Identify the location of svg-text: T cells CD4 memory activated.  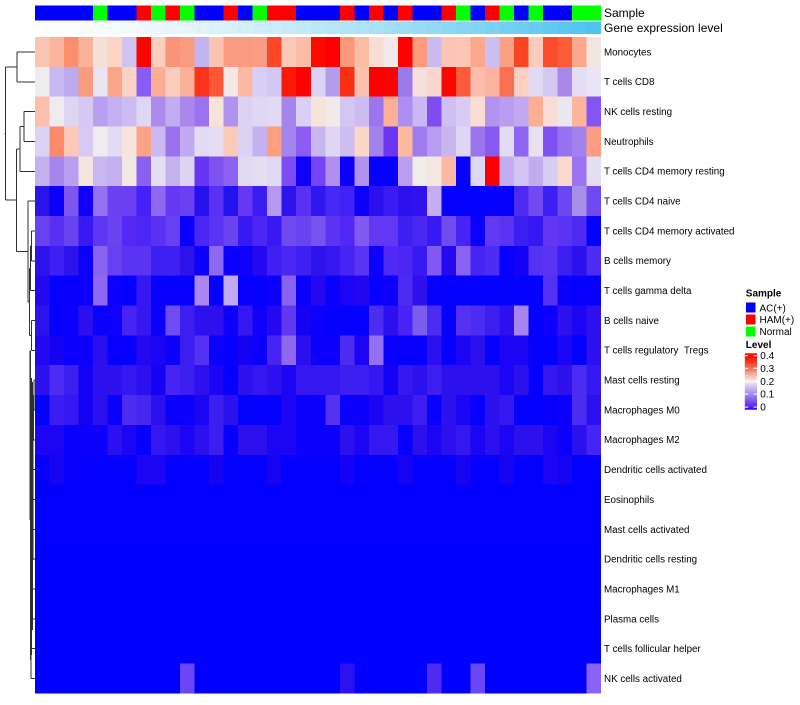
(669, 231).